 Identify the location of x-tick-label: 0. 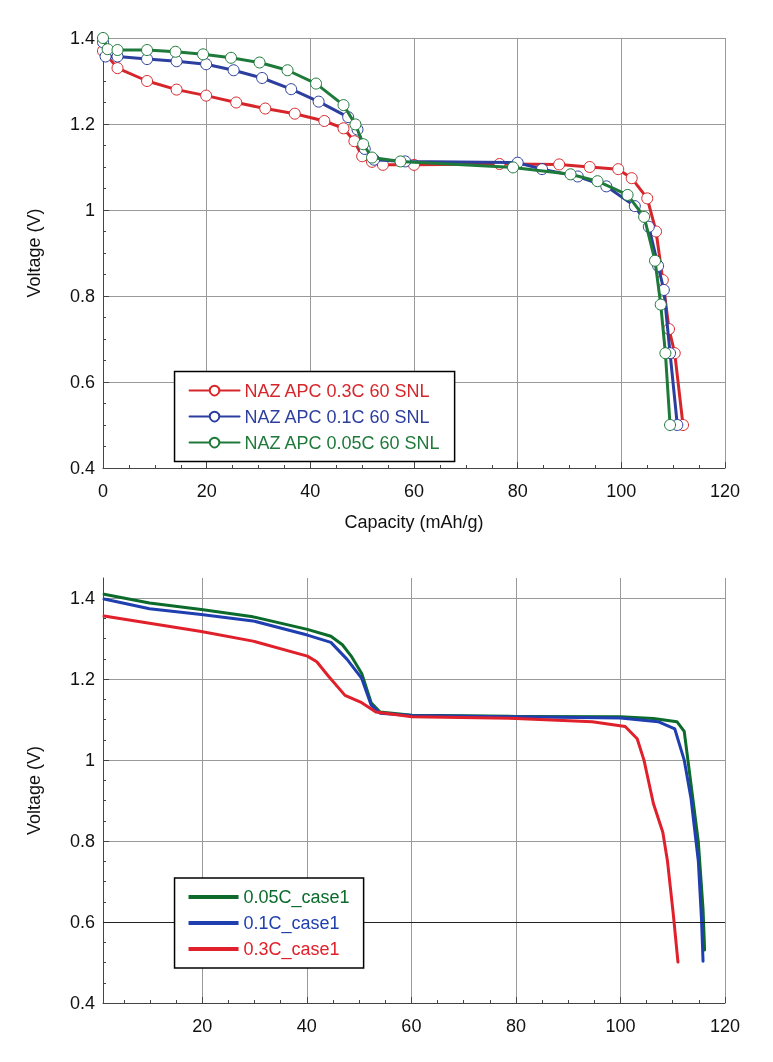
(103, 491).